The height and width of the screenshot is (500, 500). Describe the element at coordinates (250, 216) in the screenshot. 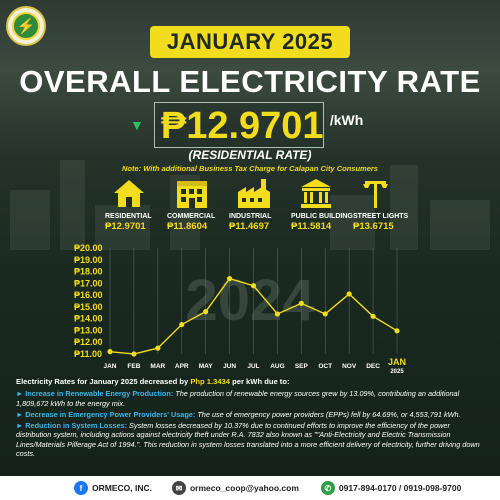

I see `category-name: INDUSTRIAL` at that location.